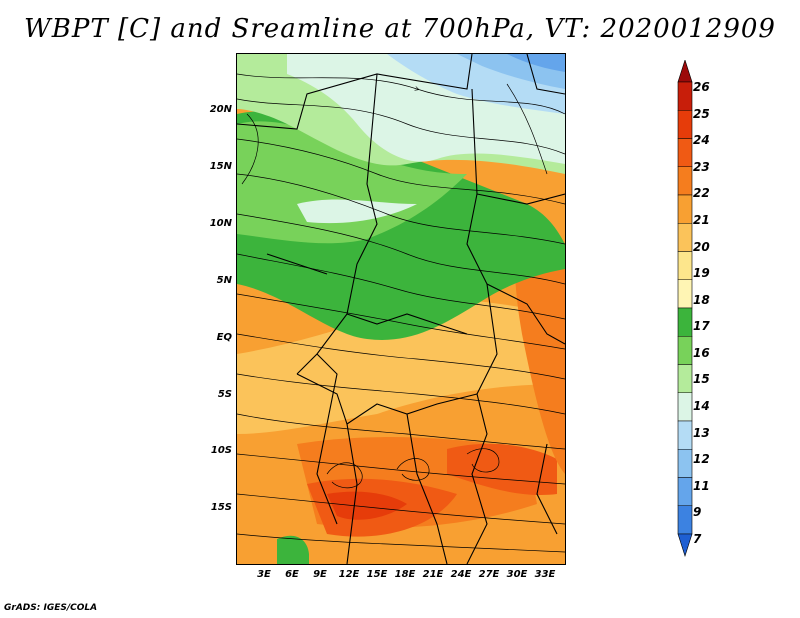 The width and height of the screenshot is (800, 618). What do you see at coordinates (701, 485) in the screenshot?
I see `colorbar-label: 11` at bounding box center [701, 485].